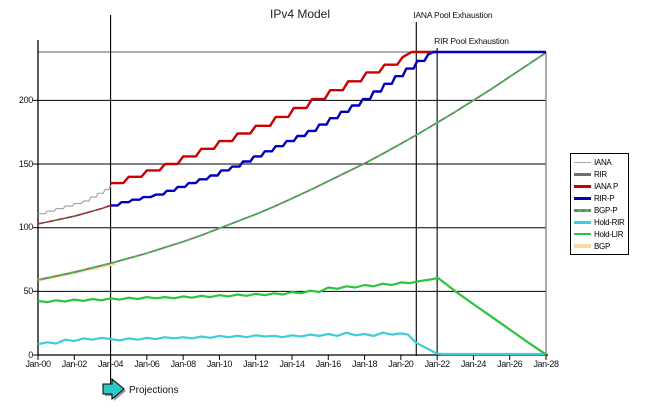 The image size is (656, 408). I want to click on x-tick-label: Jan-00, so click(38, 364).